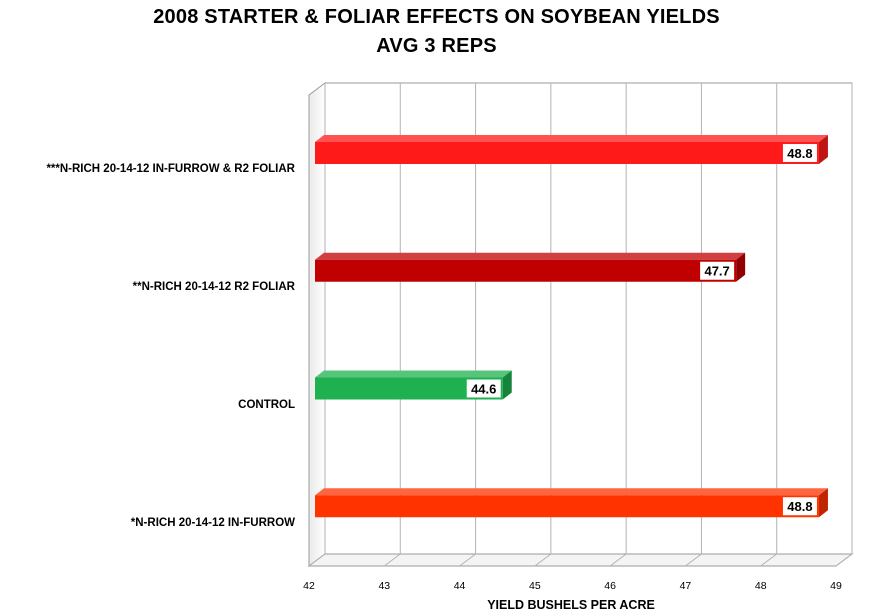 The height and width of the screenshot is (616, 873). Describe the element at coordinates (760, 586) in the screenshot. I see `x-tick-label: 48` at that location.